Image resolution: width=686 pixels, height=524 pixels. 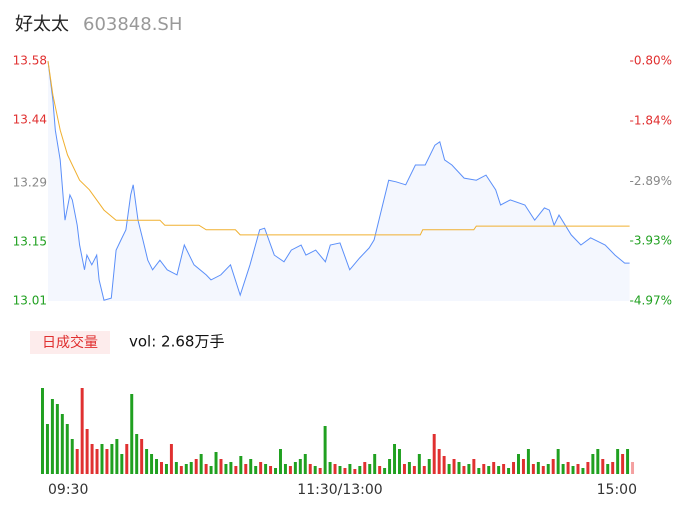 I want to click on y-tick-label: 13.15, so click(x=30, y=242).